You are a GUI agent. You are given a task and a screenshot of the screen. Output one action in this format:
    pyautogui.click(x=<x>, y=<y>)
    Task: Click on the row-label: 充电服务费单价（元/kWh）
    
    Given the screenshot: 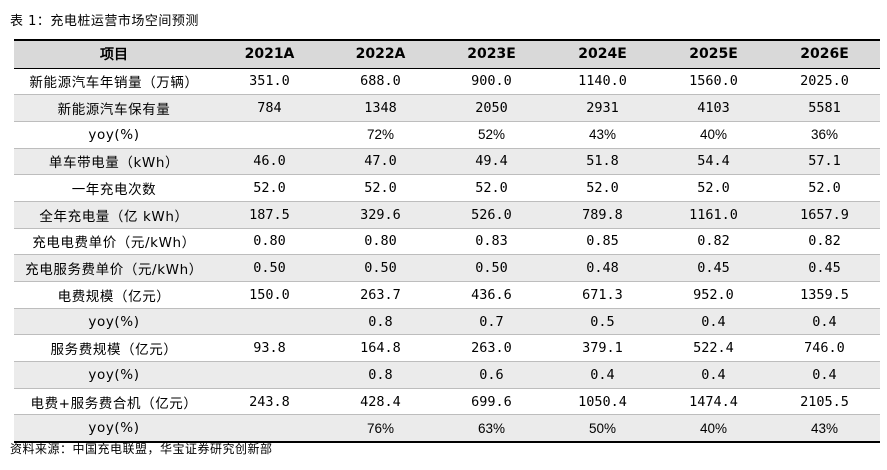 What is the action you would take?
    pyautogui.click(x=114, y=268)
    